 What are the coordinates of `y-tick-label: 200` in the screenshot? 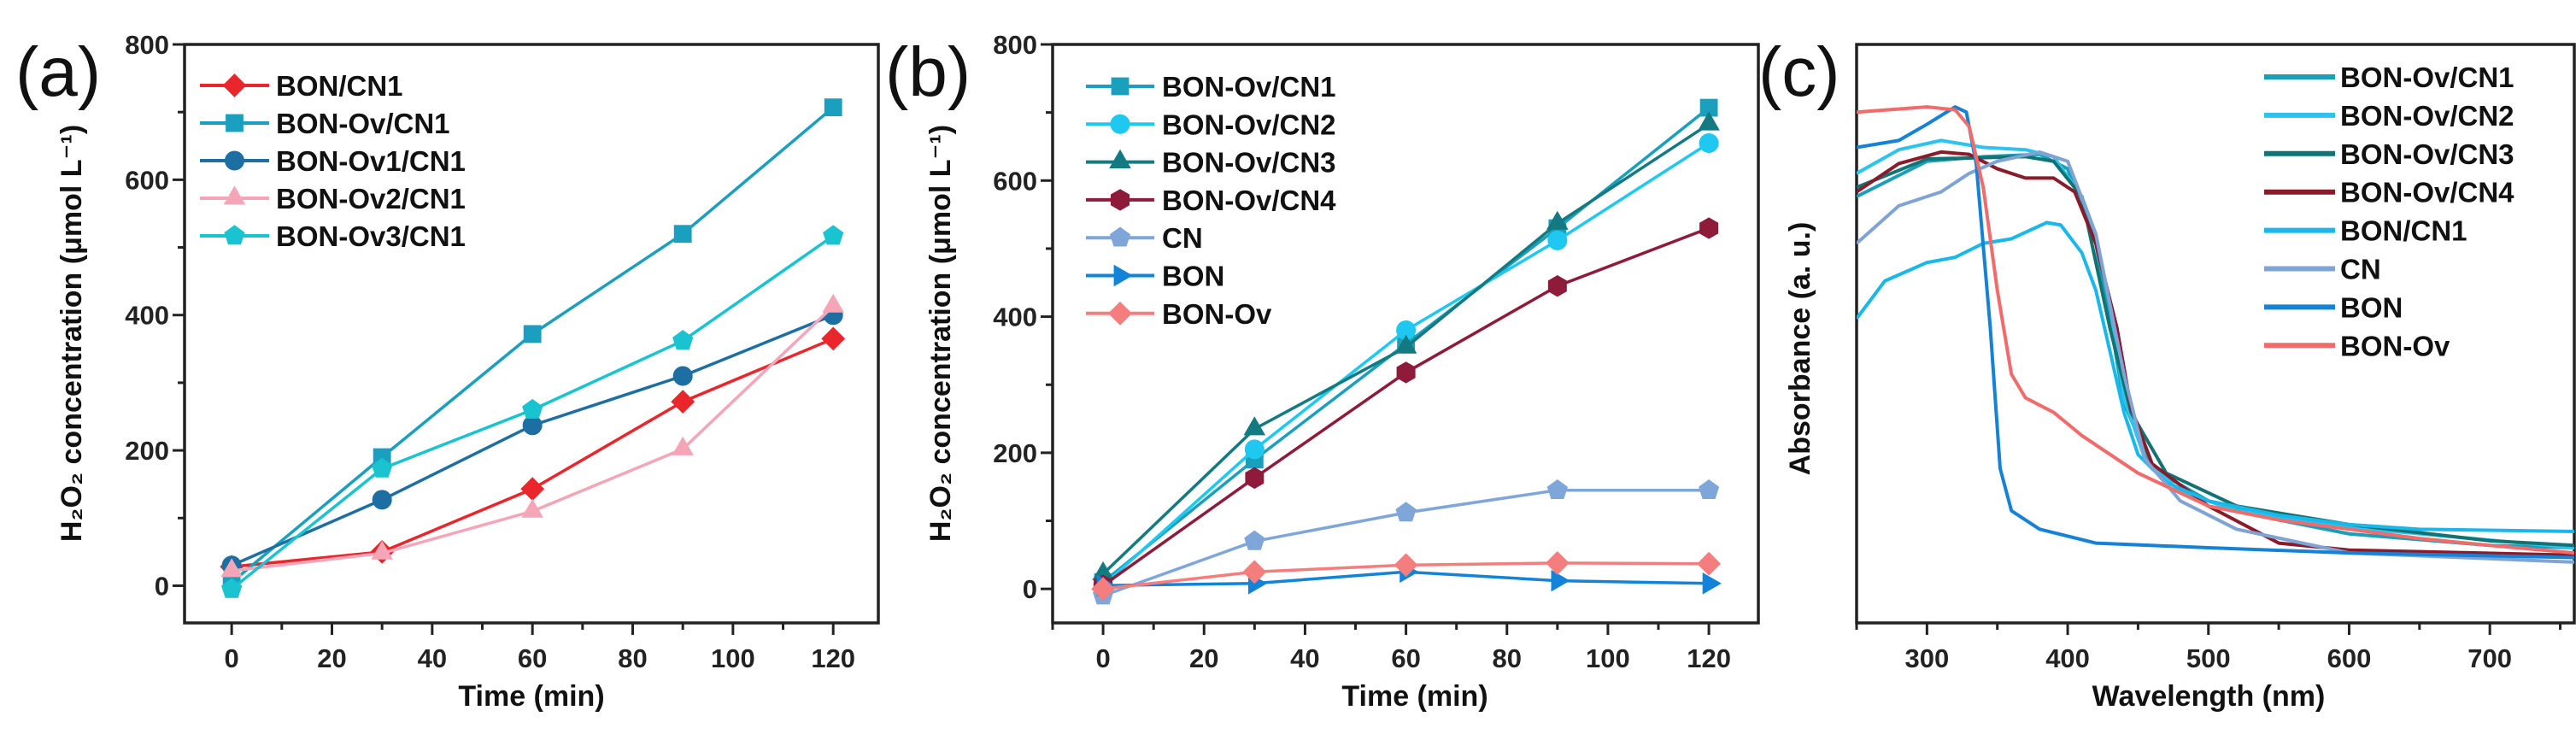 It's located at (147, 451).